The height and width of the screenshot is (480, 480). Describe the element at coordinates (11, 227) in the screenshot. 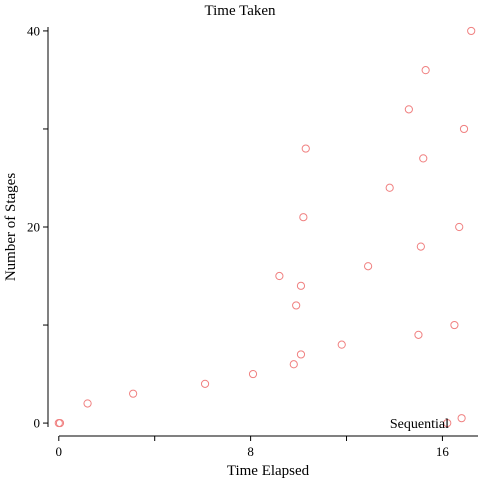

I see `y-axis-label: Number of Stages` at that location.